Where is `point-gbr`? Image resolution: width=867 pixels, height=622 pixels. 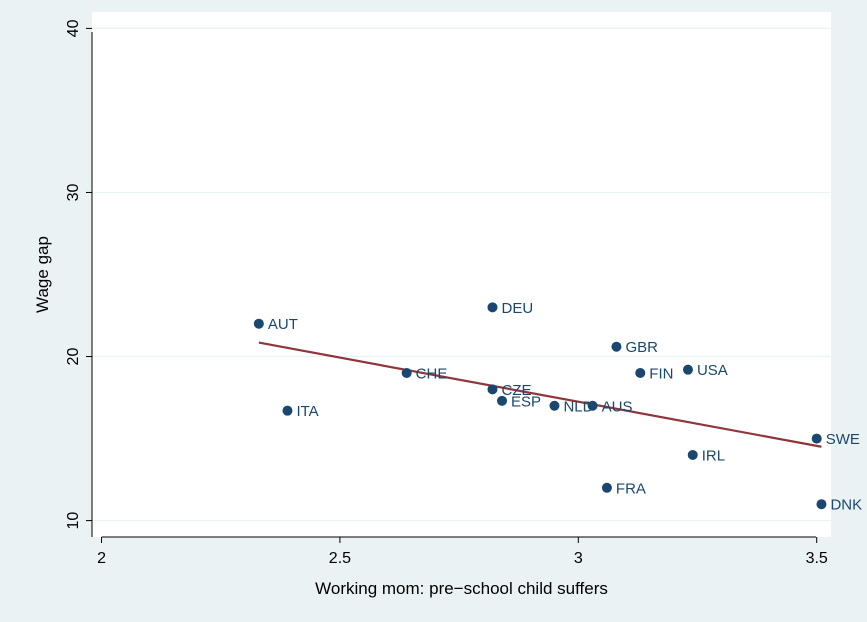
point-gbr is located at coordinates (616, 346).